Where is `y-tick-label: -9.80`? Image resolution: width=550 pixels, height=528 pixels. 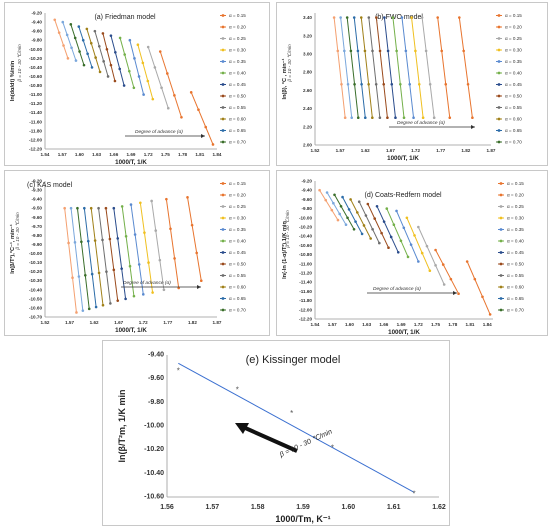 y-tick-label: -9.80 is located at coordinates (37, 40).